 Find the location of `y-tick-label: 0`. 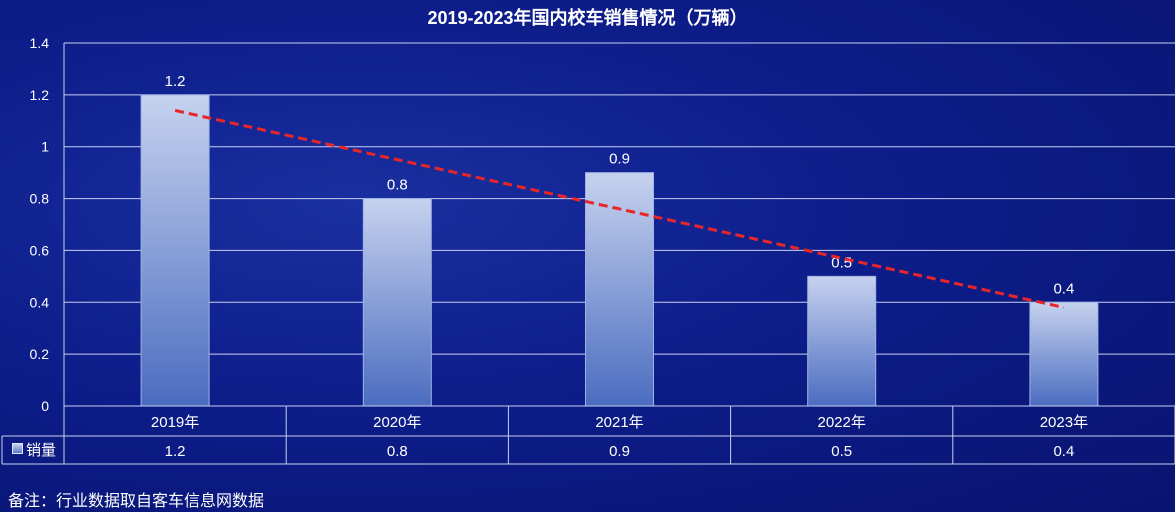

y-tick-label: 0 is located at coordinates (45, 406).